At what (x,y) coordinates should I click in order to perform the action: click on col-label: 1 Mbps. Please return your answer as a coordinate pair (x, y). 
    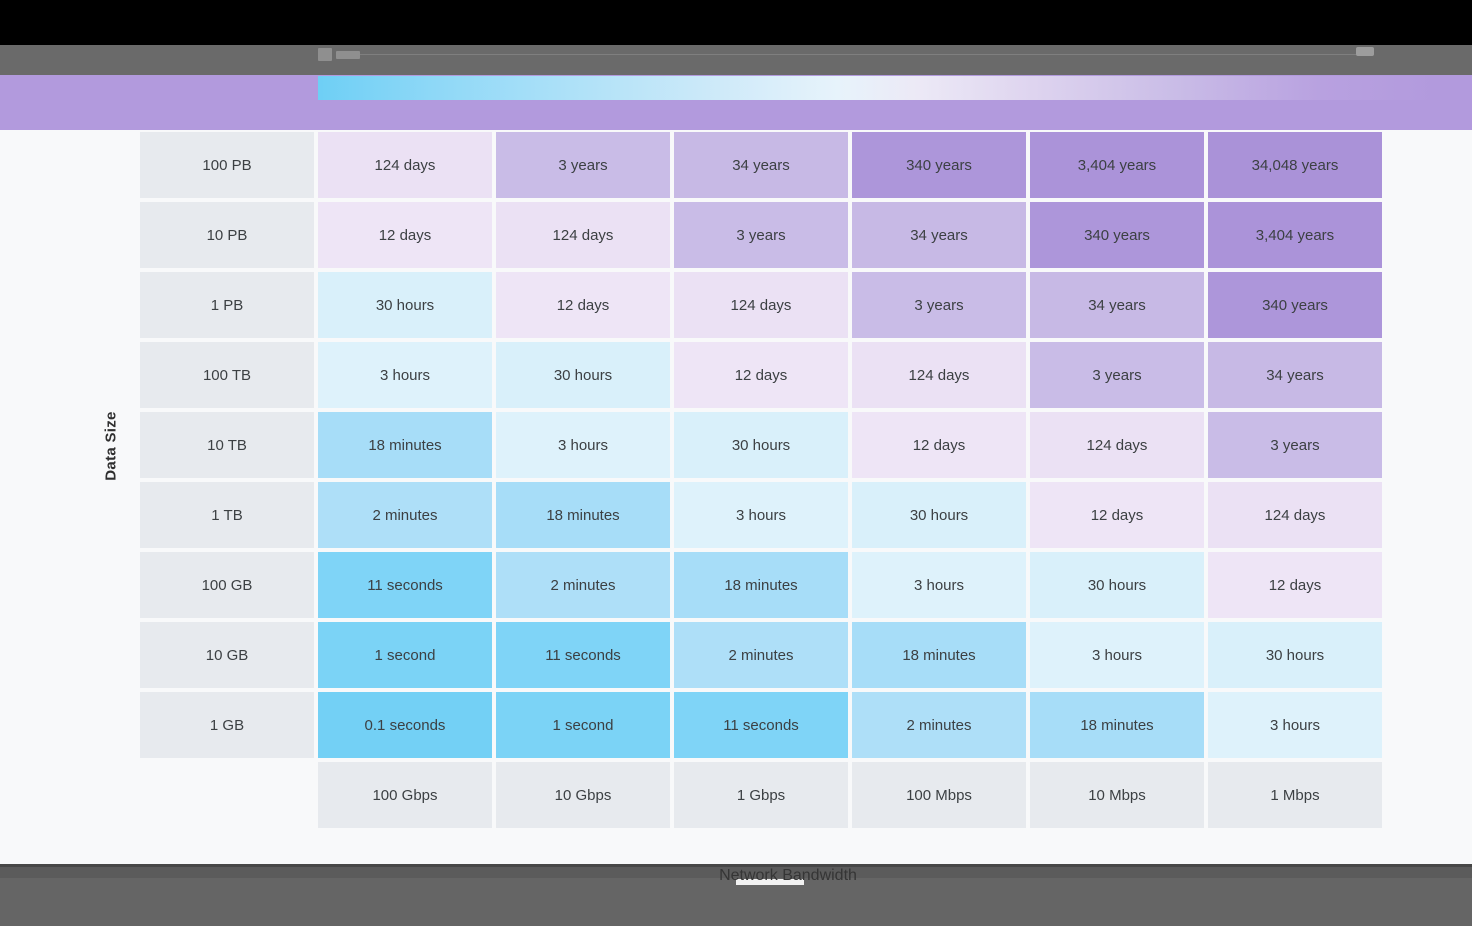
    Looking at the image, I should click on (1295, 795).